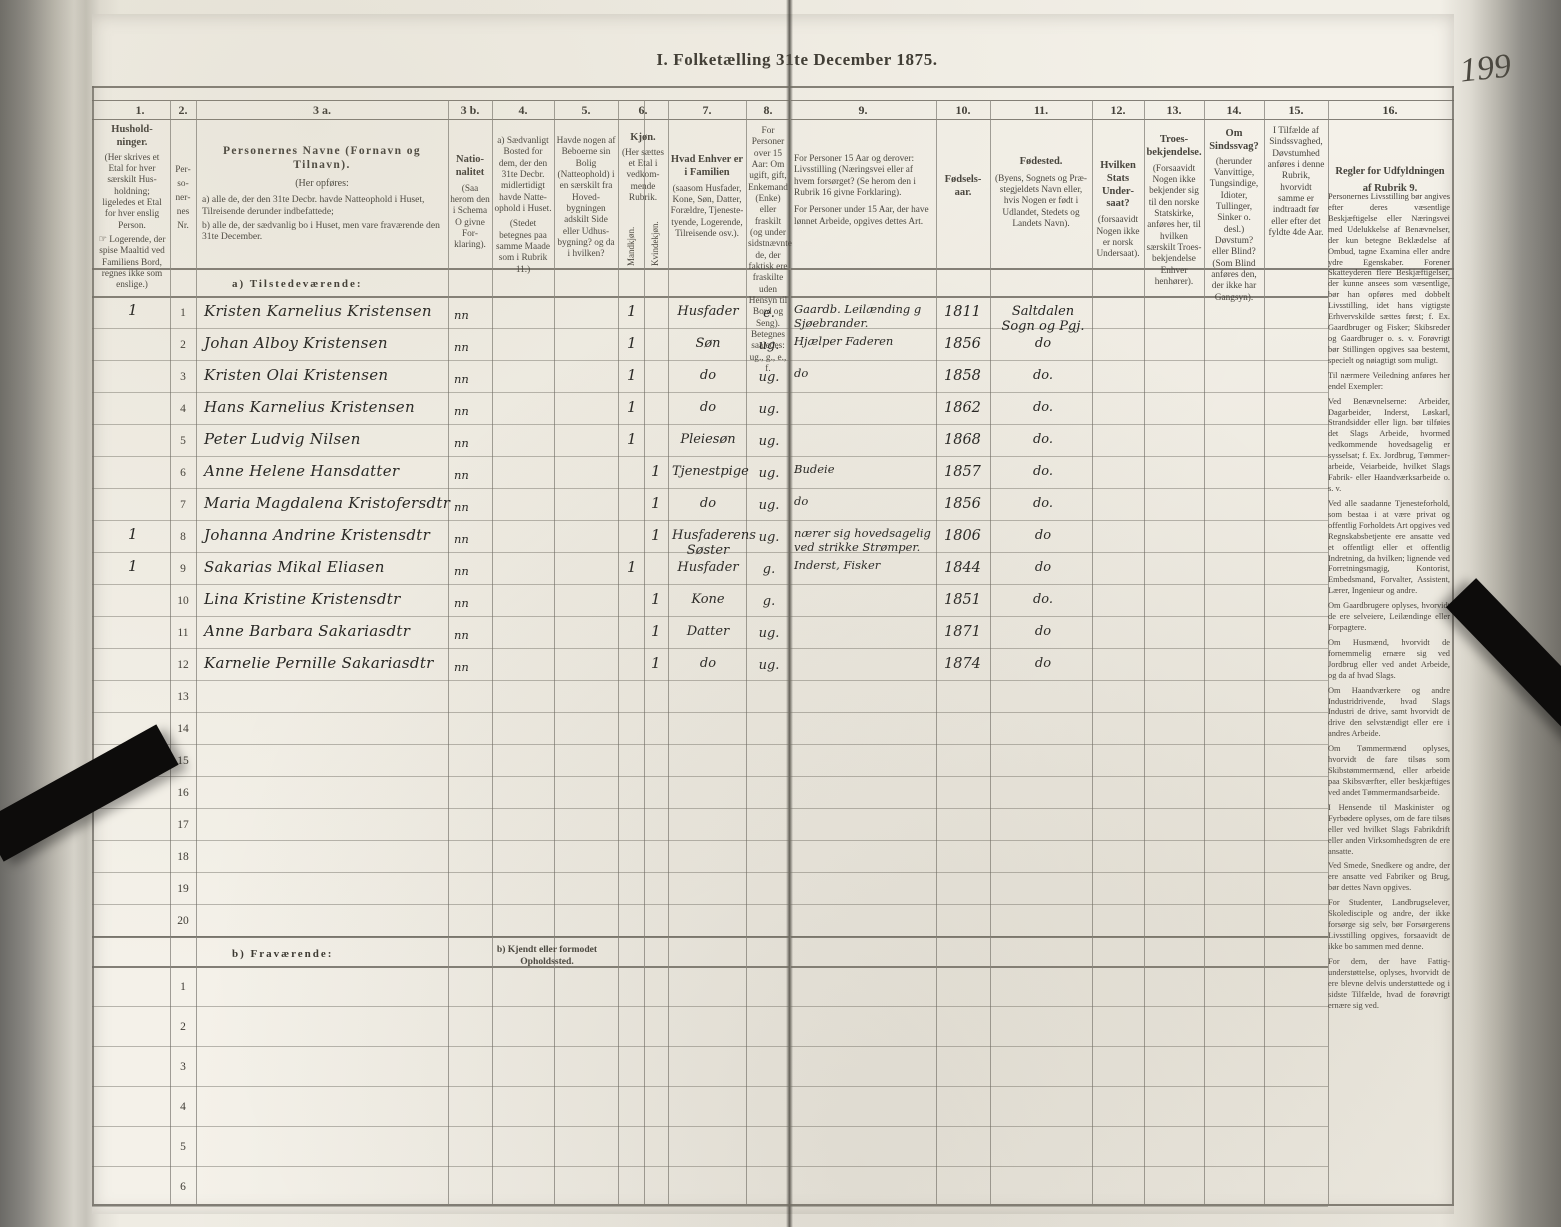 The image size is (1561, 1227). What do you see at coordinates (1390, 110) in the screenshot?
I see `colnum-16: 16.` at bounding box center [1390, 110].